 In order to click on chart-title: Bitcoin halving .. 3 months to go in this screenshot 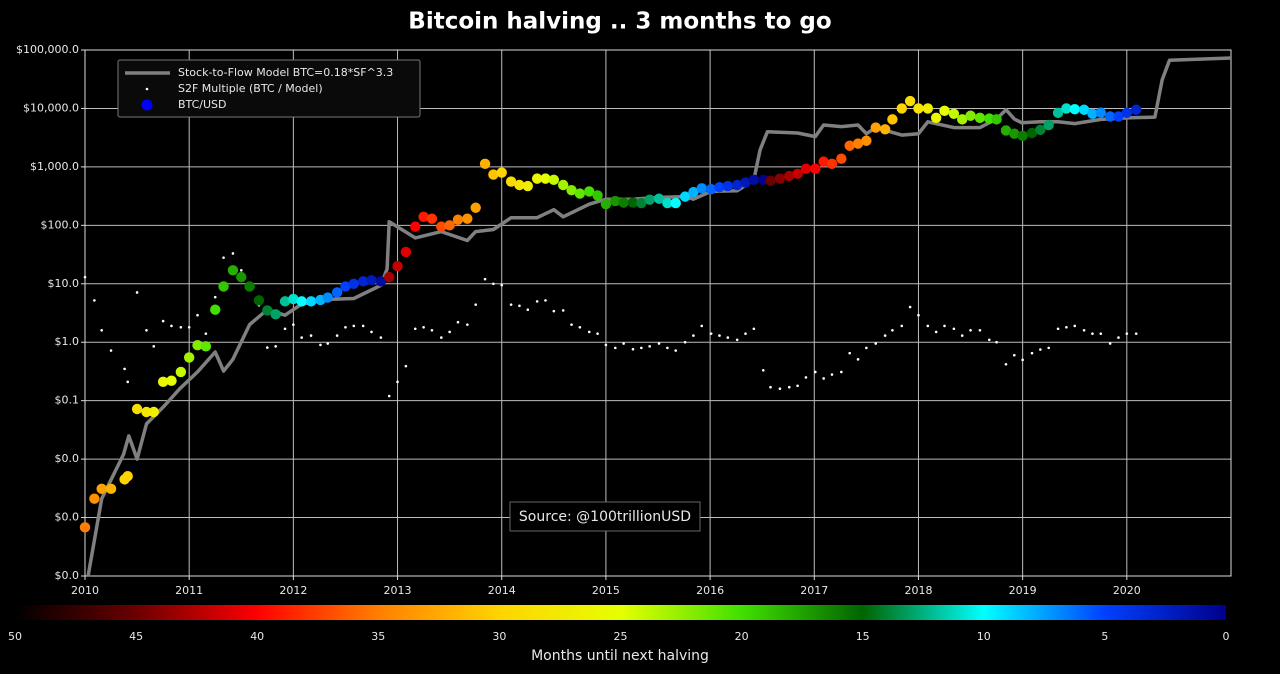, I will do `click(619, 22)`.